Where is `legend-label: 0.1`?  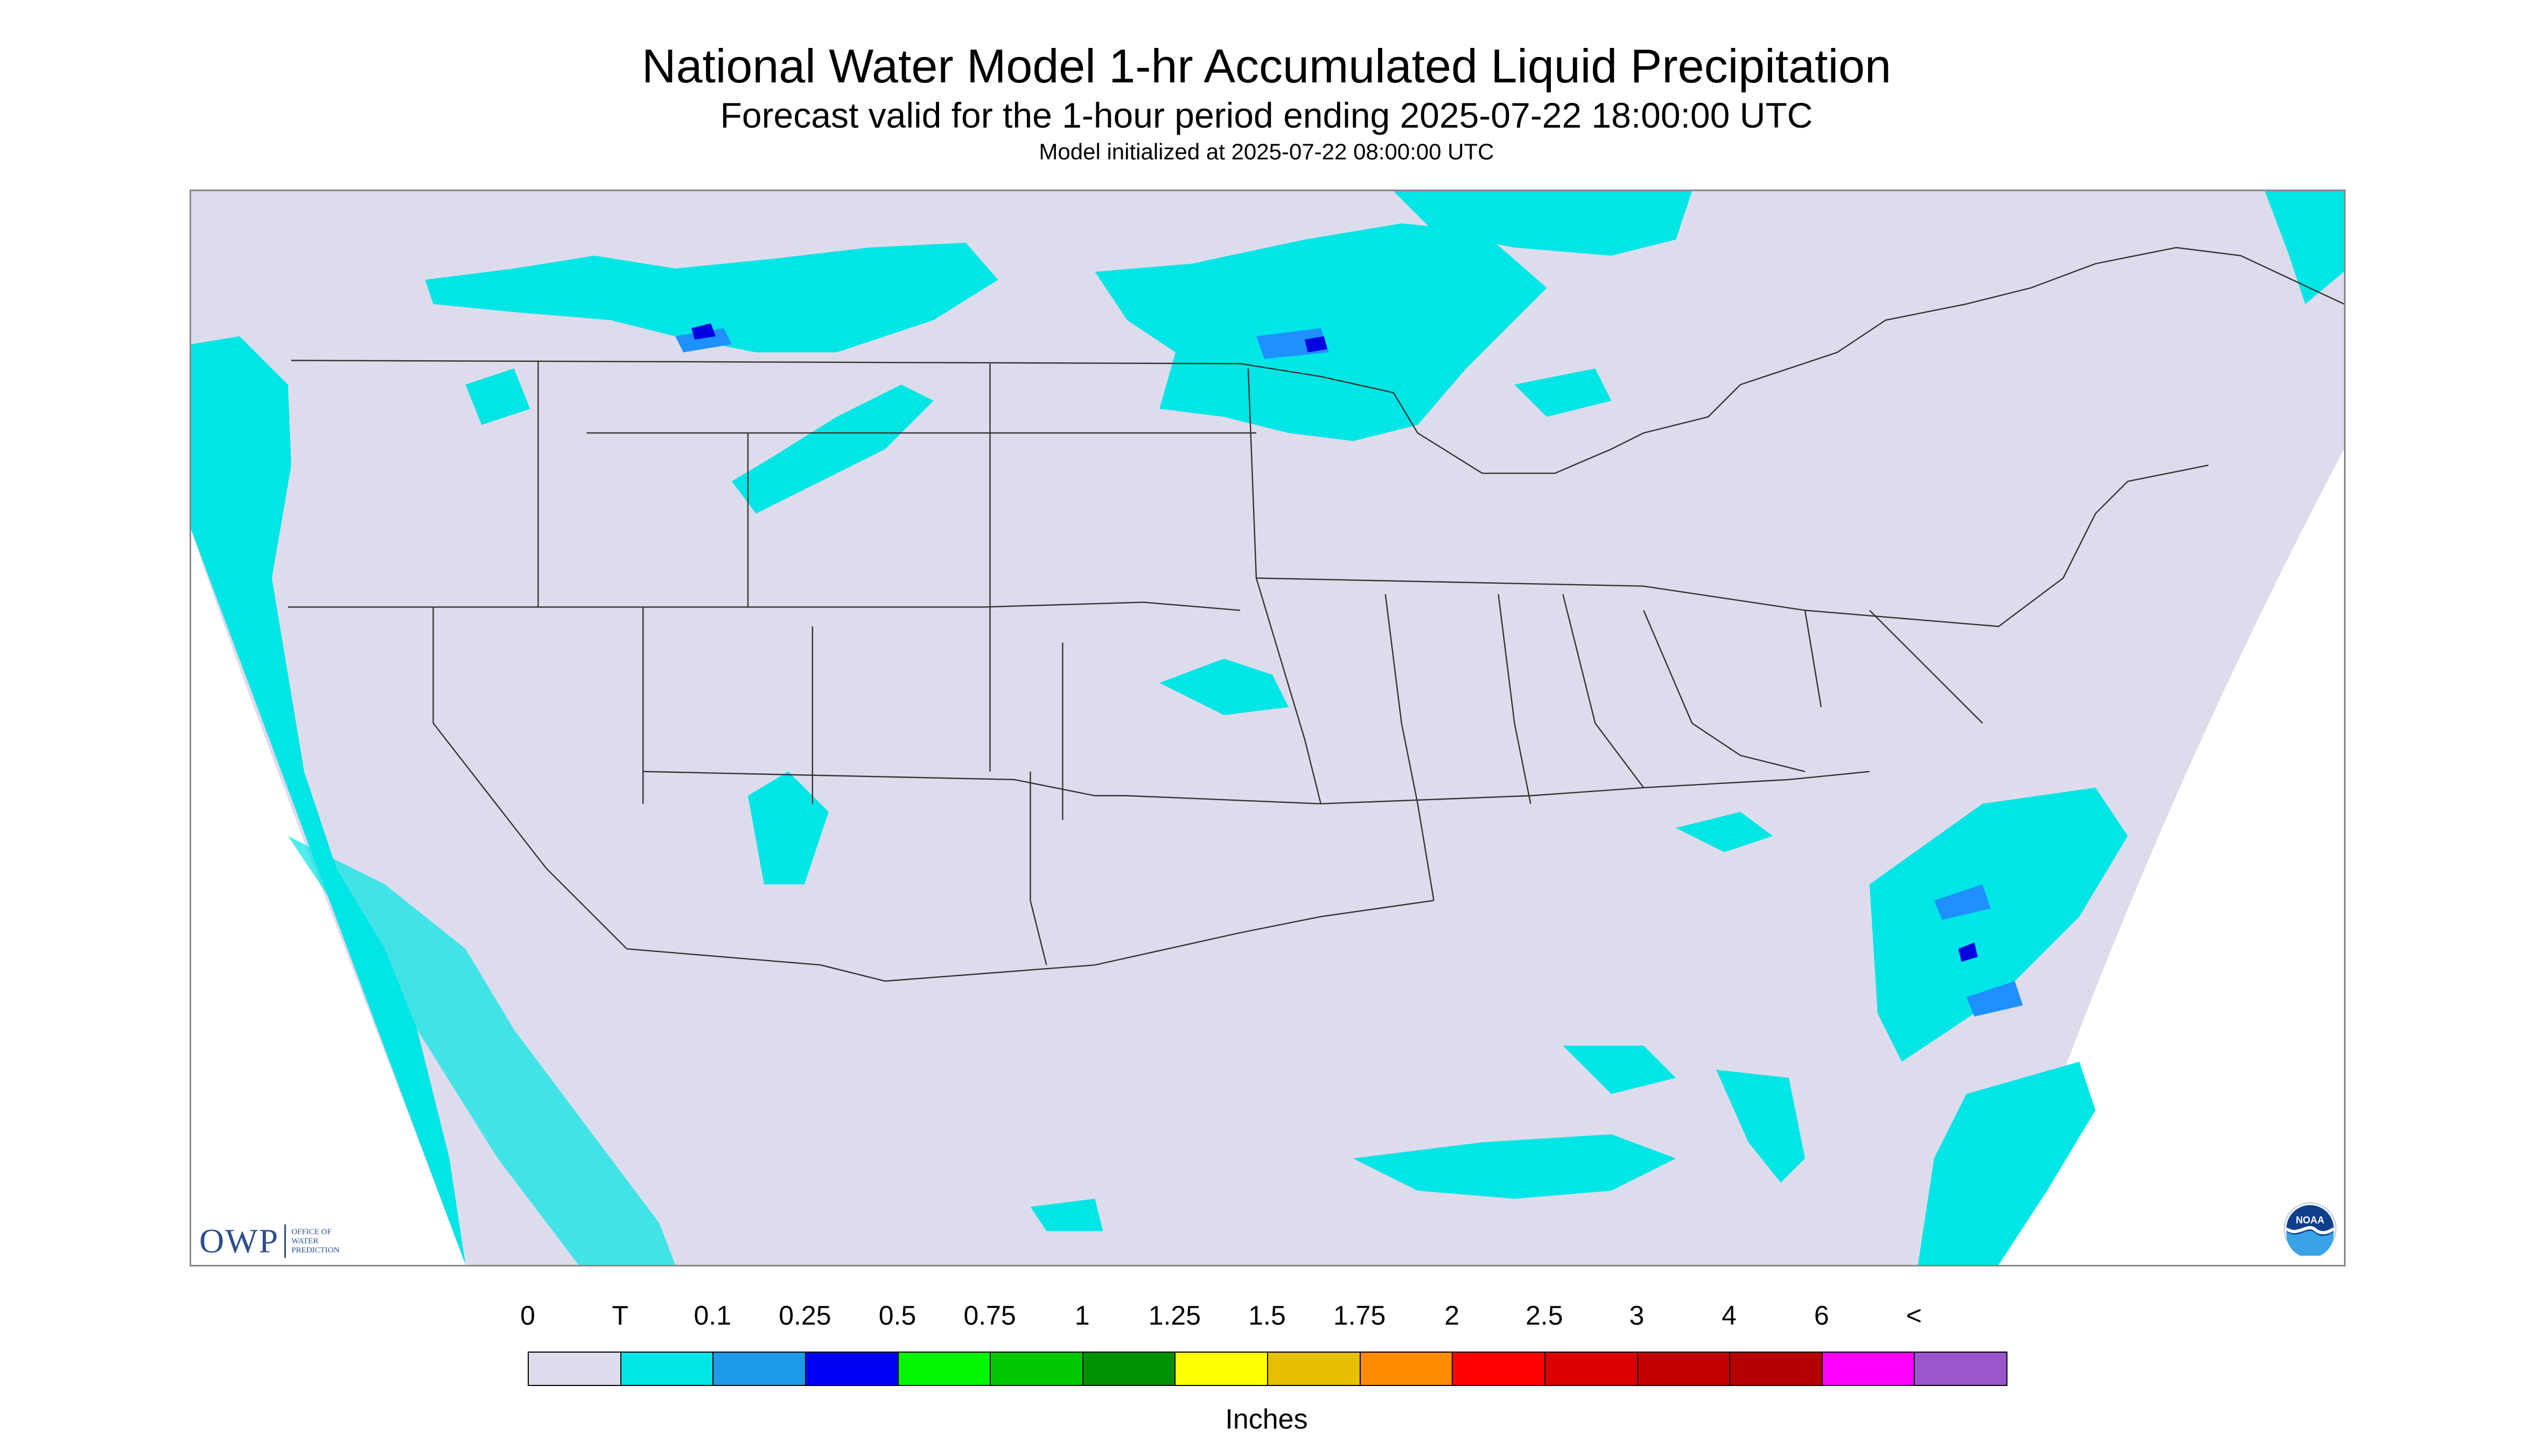 legend-label: 0.1 is located at coordinates (713, 1315).